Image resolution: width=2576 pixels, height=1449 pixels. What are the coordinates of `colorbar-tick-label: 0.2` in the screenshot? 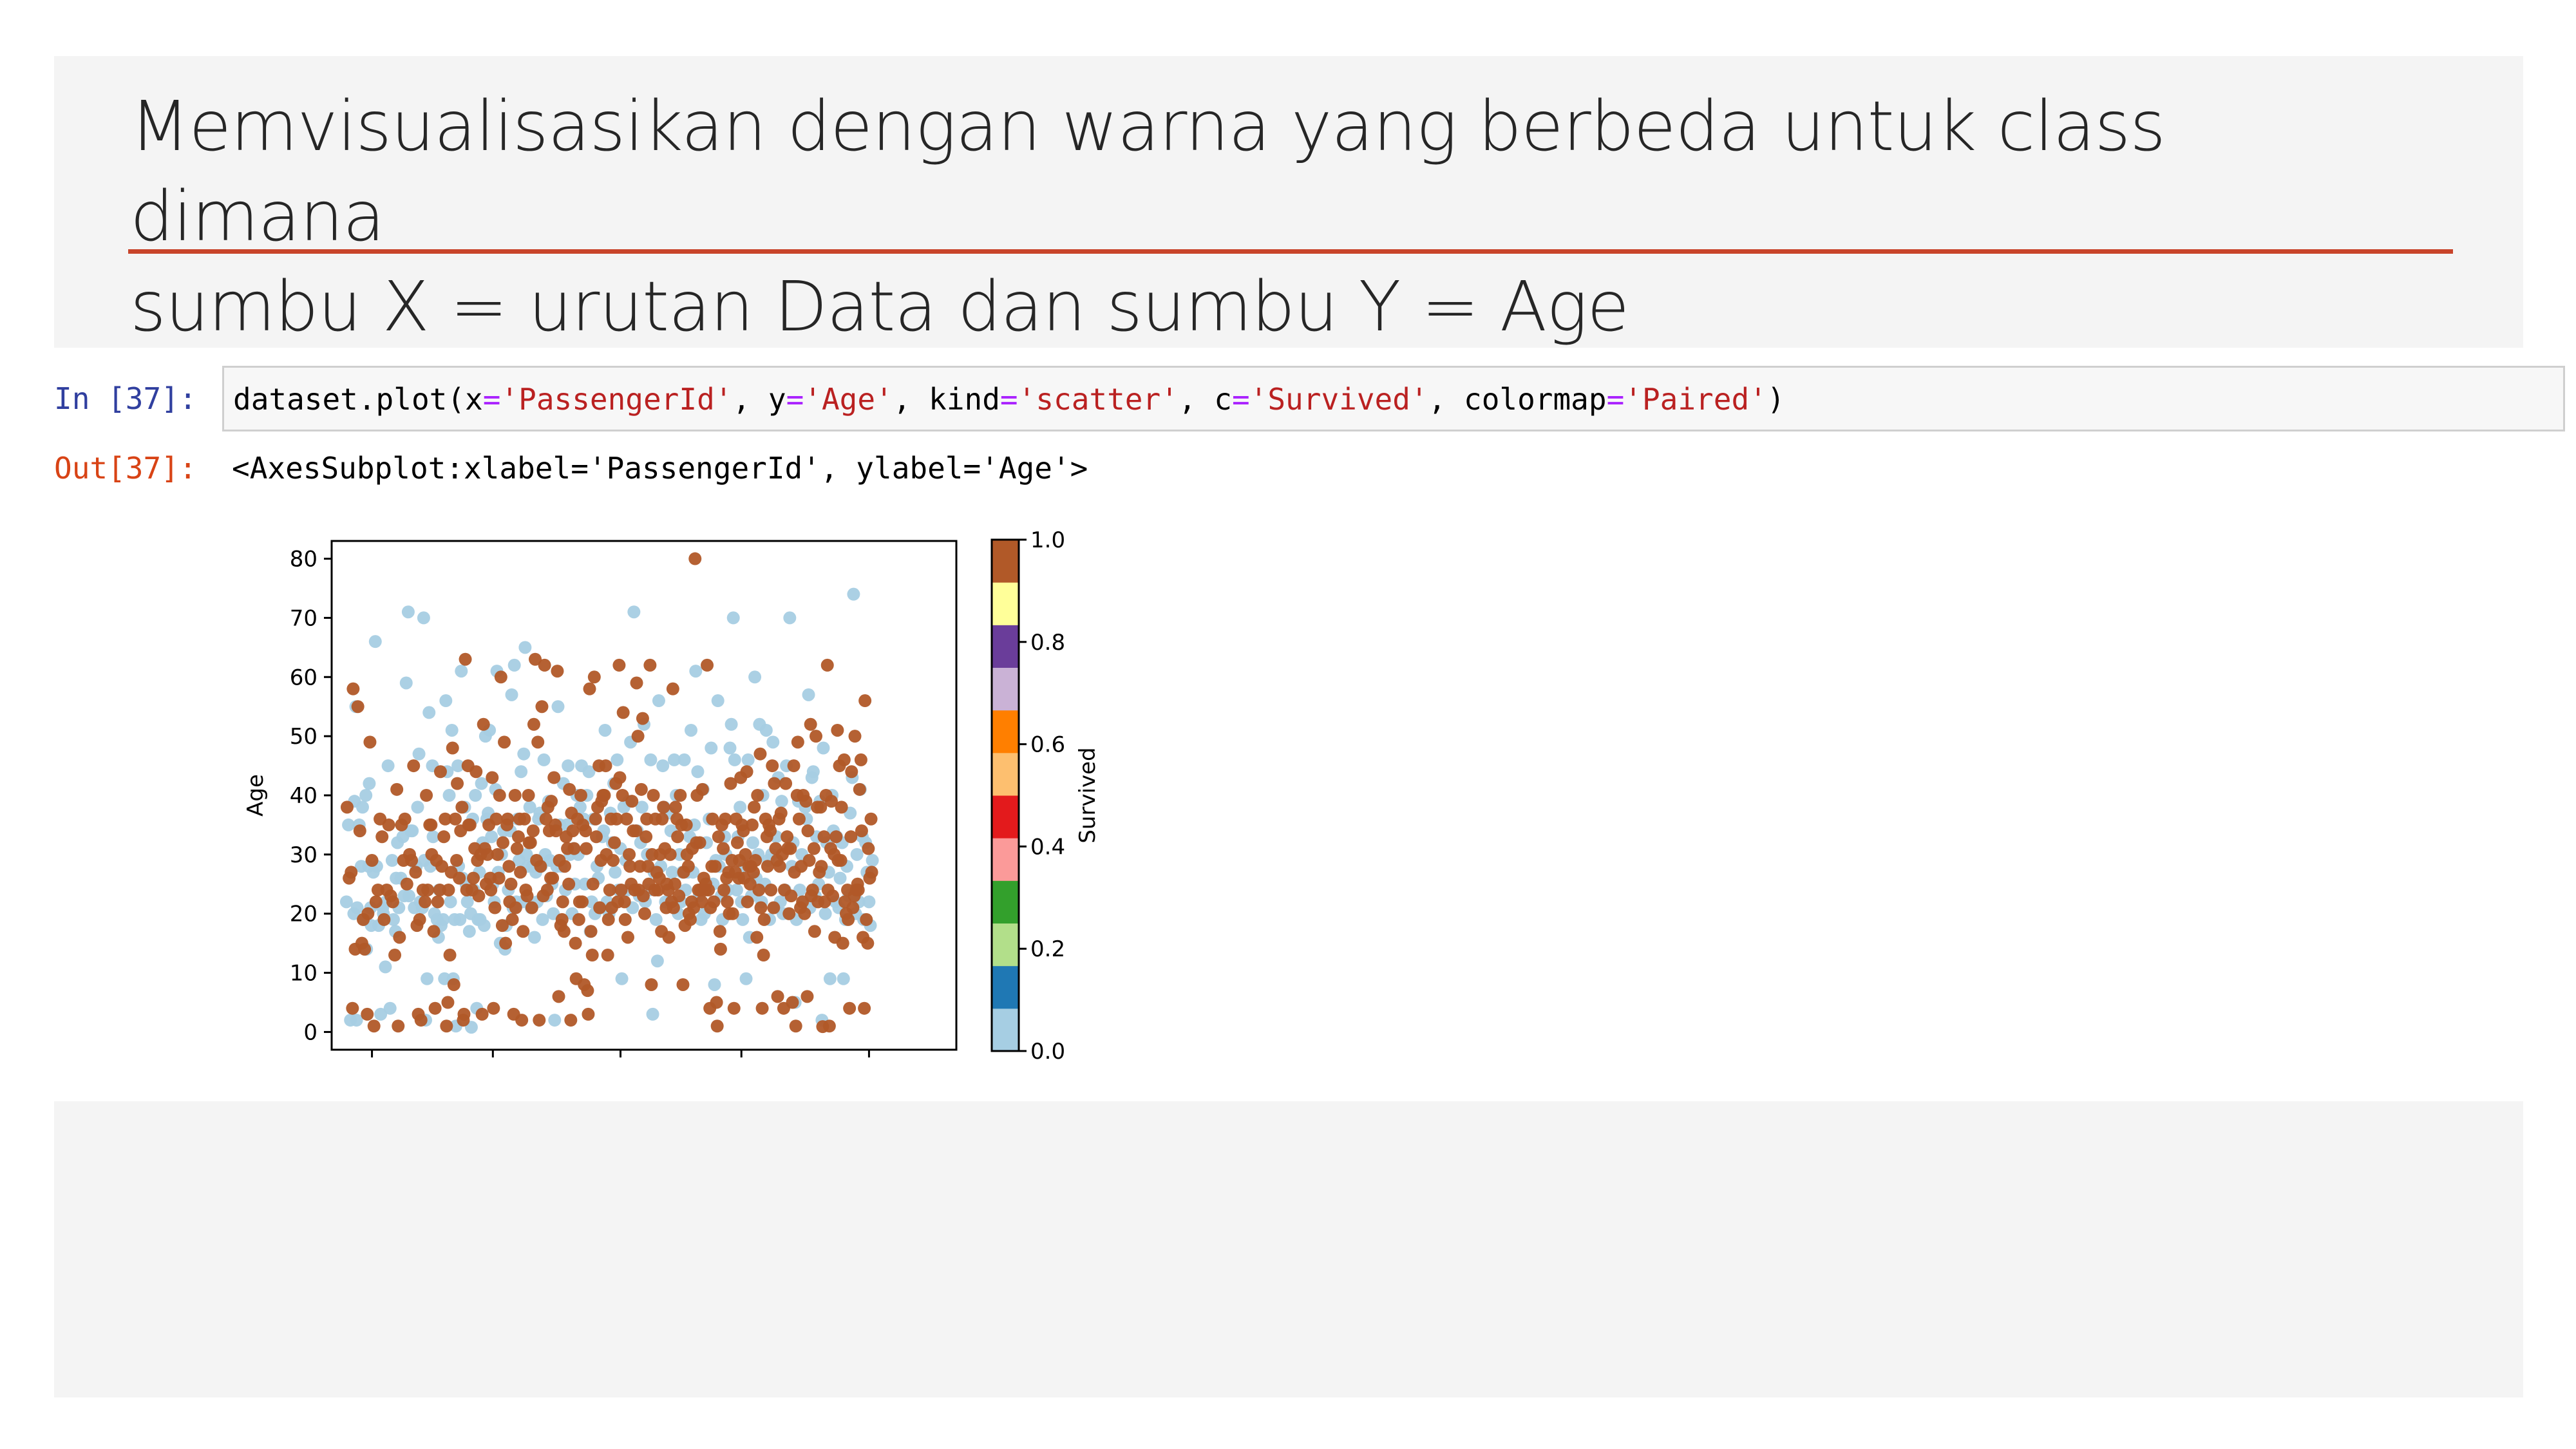 It's located at (1047, 949).